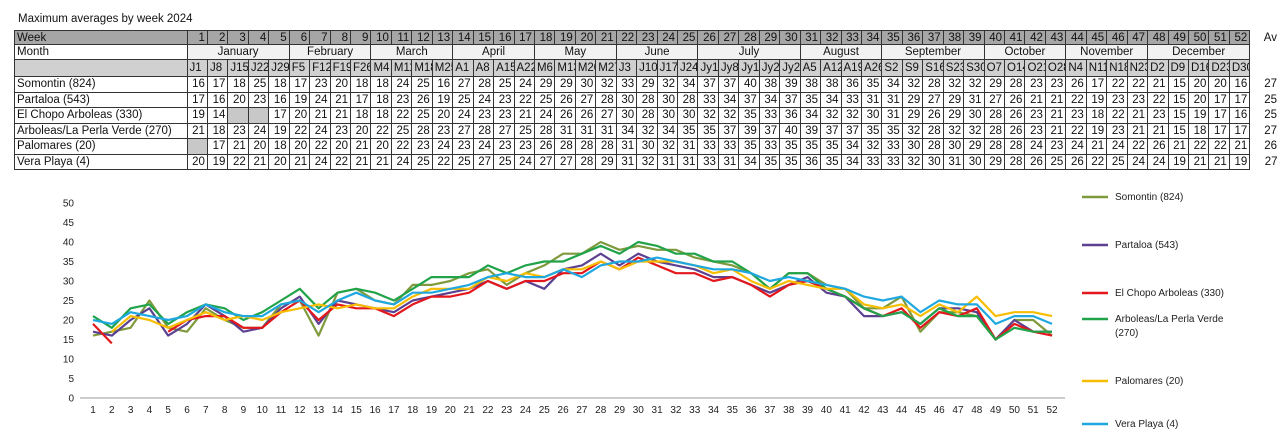  What do you see at coordinates (1055, 68) in the screenshot?
I see `date-code: O28` at bounding box center [1055, 68].